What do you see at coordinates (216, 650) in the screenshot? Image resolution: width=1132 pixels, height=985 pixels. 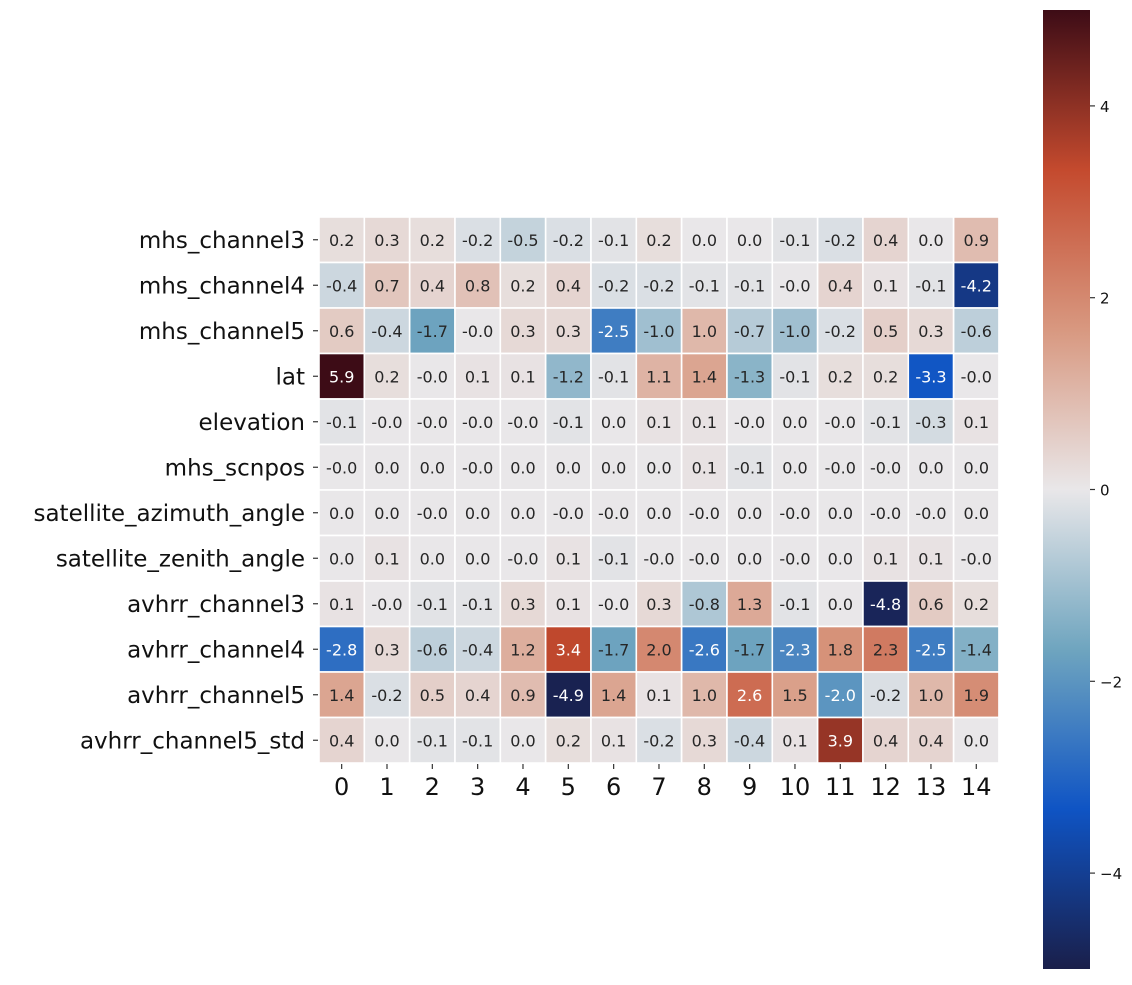 I see `y-tick-label: avhrr_channel4` at bounding box center [216, 650].